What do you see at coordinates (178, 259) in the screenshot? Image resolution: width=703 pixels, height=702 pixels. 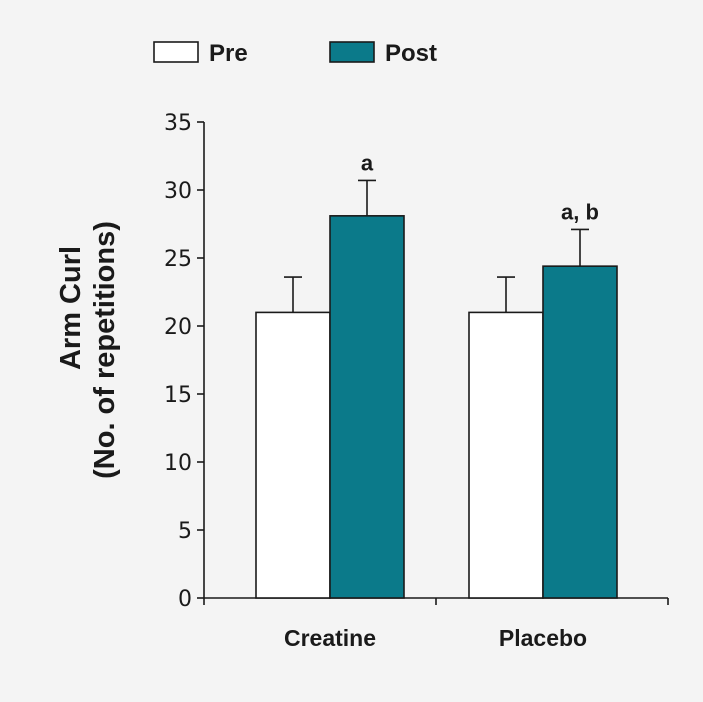 I see `y-tick-label: 25` at bounding box center [178, 259].